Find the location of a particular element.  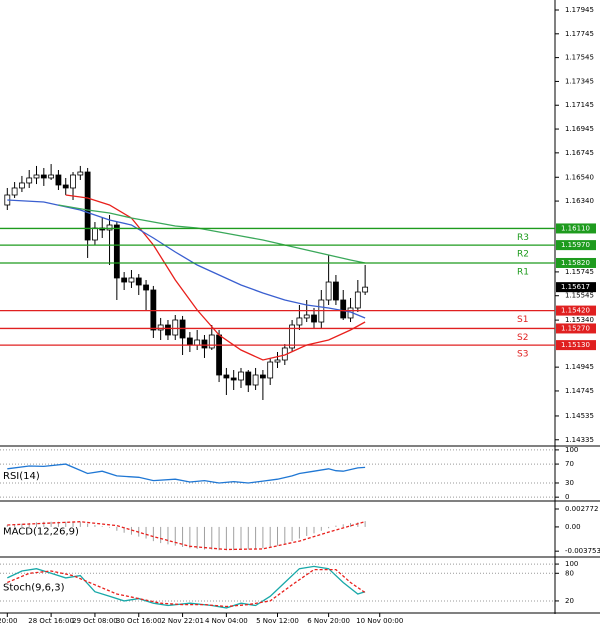

level-price: 1.15820 is located at coordinates (575, 263).